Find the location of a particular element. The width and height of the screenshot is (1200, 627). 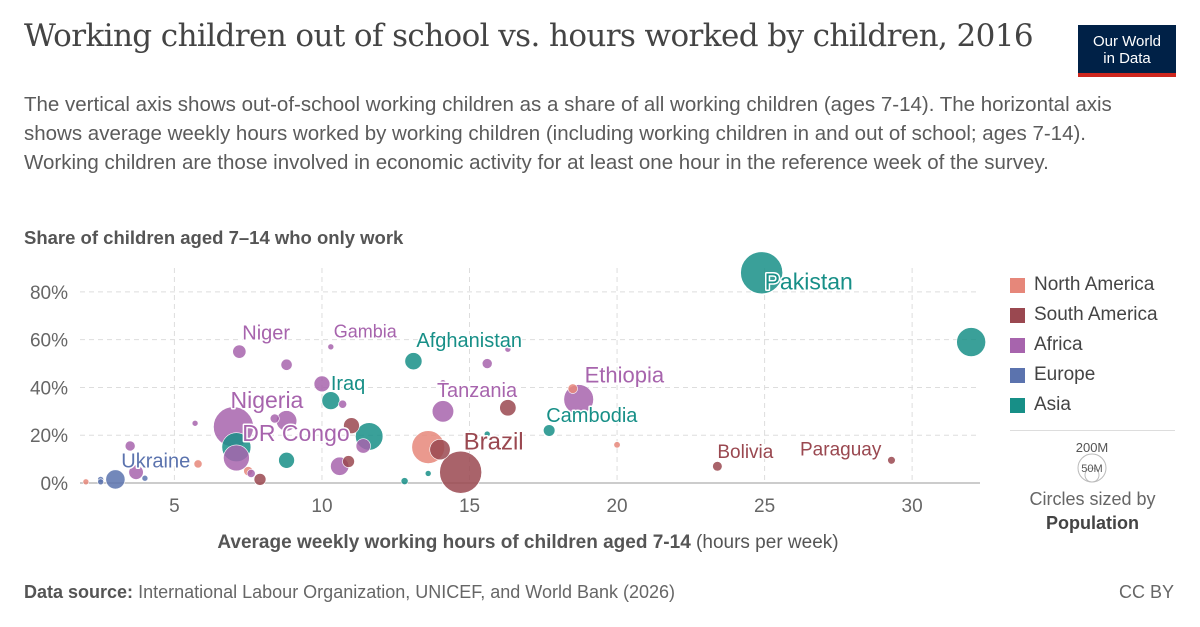

legend-item-europe: Europe is located at coordinates (1084, 375).